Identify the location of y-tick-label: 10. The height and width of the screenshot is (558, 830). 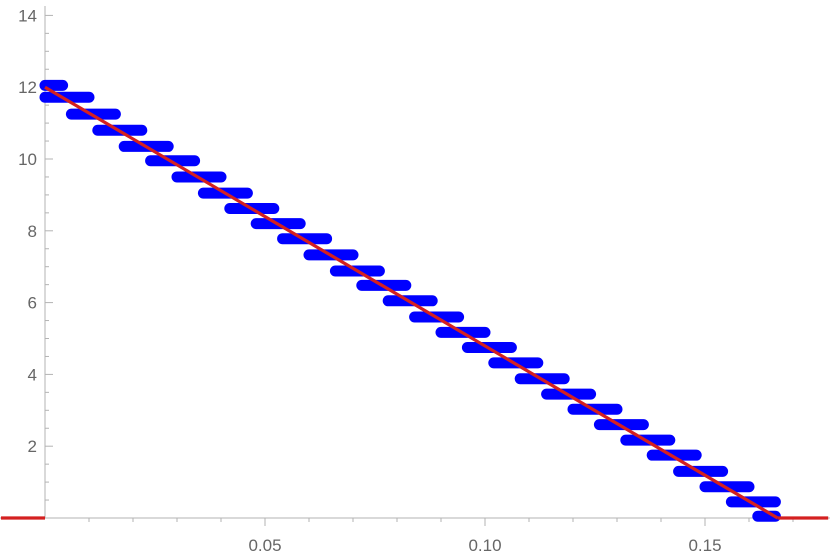
(27, 159).